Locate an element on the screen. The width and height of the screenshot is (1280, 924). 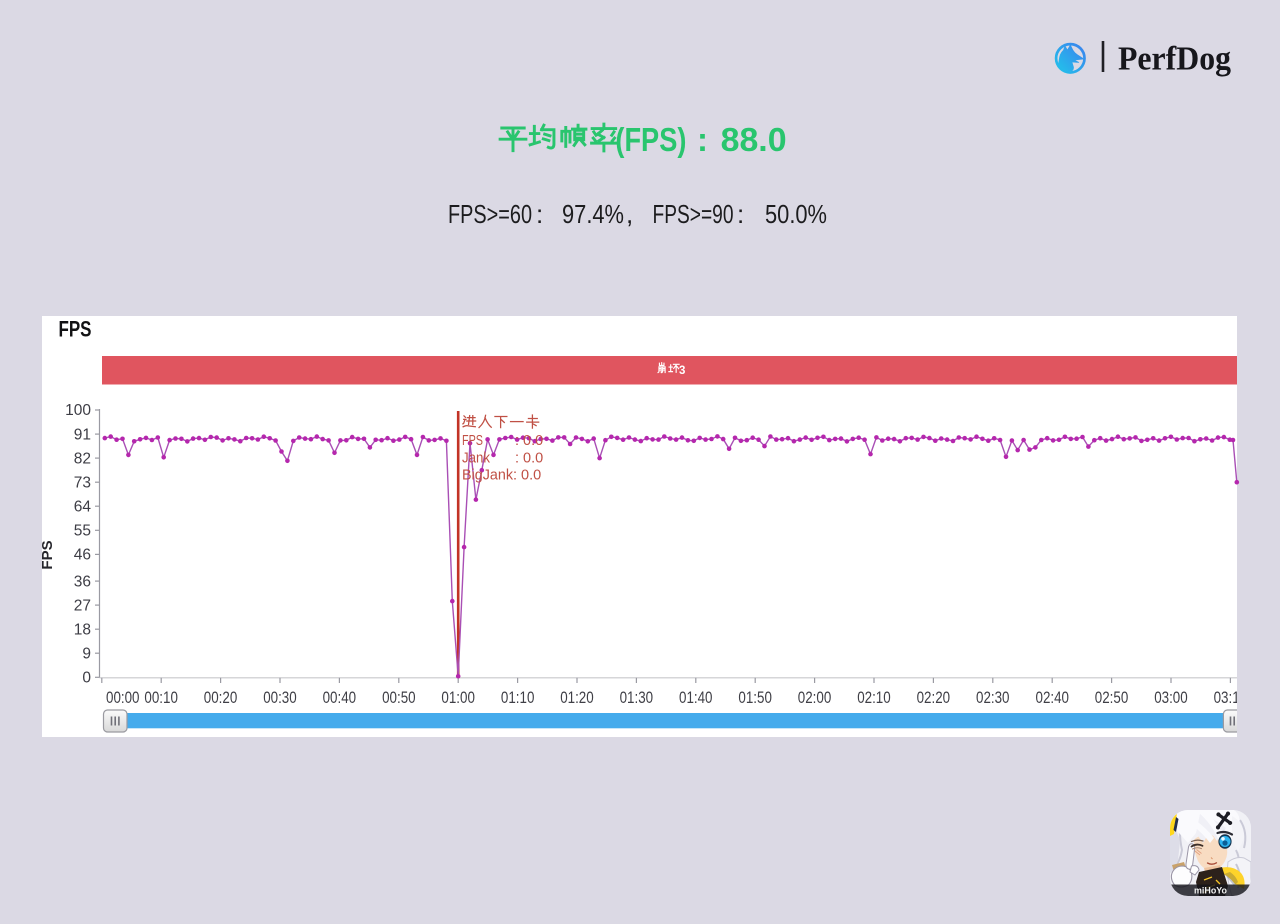
svg-text: 02:40 is located at coordinates (1053, 698).